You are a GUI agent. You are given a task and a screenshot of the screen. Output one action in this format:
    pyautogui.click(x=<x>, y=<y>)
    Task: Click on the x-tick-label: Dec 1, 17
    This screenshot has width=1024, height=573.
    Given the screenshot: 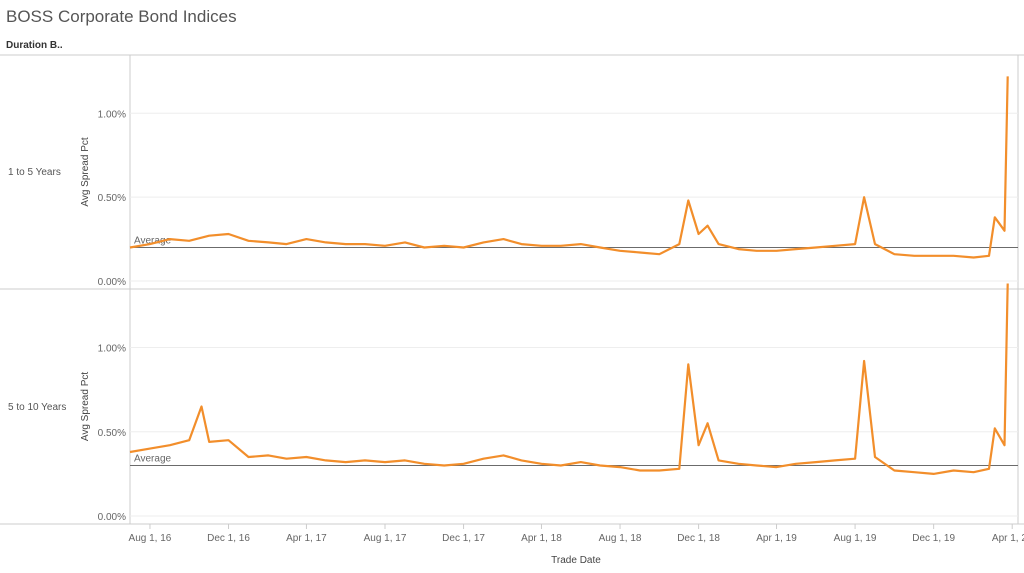 What is the action you would take?
    pyautogui.click(x=463, y=538)
    